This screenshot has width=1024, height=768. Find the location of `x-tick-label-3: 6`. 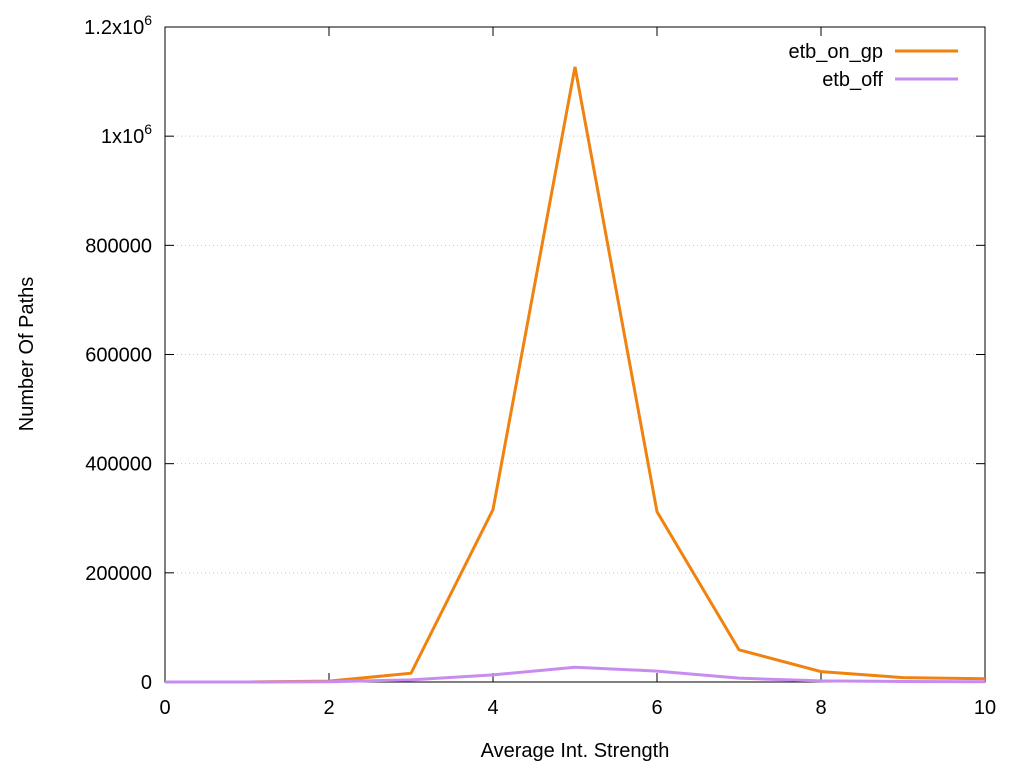

x-tick-label-3: 6 is located at coordinates (656, 708).